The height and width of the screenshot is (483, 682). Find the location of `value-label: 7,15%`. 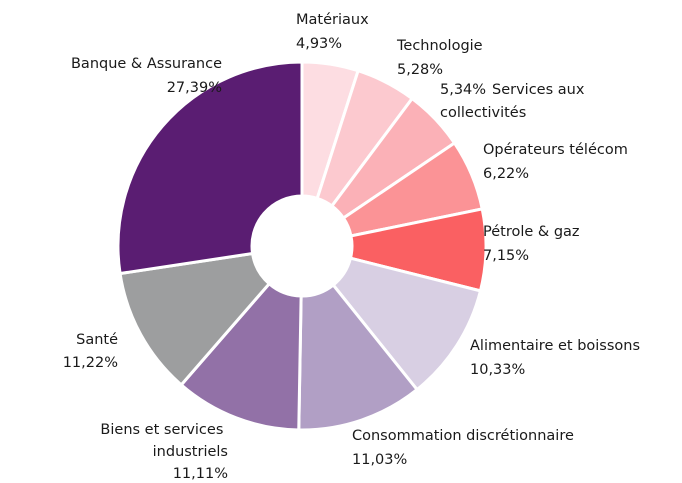

value-label: 7,15% is located at coordinates (506, 256).